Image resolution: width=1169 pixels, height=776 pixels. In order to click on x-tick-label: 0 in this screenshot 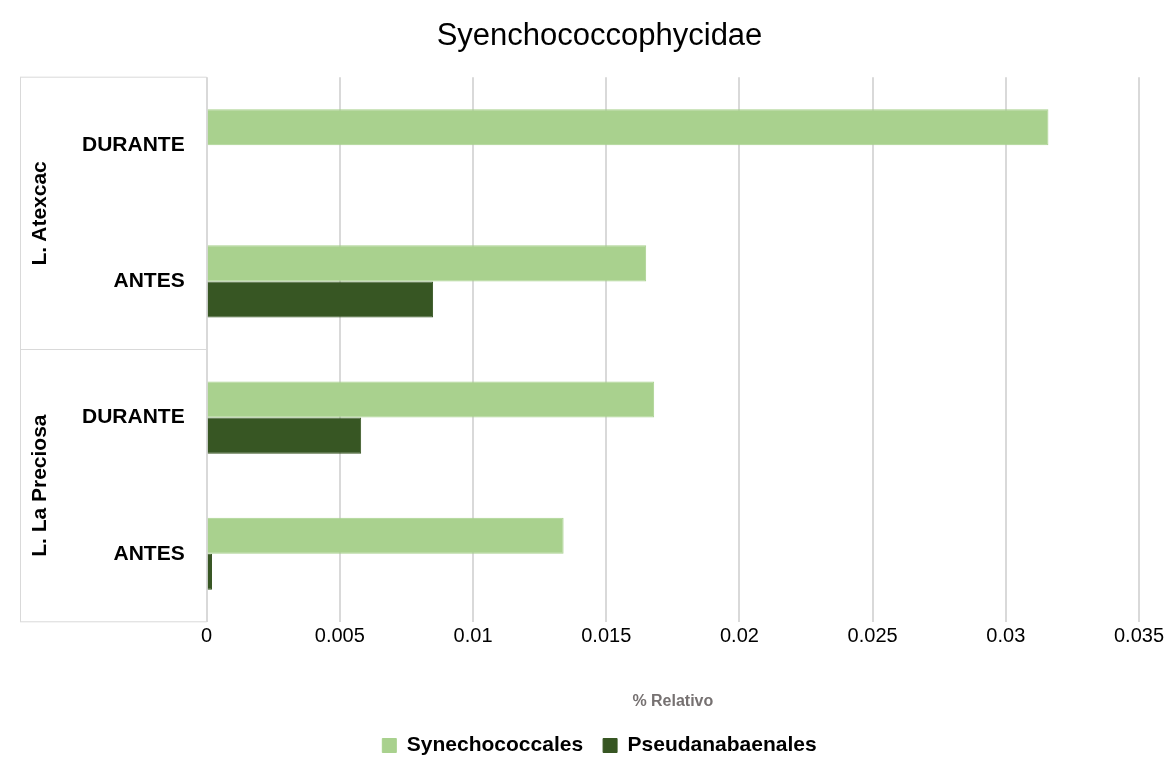, I will do `click(207, 635)`.